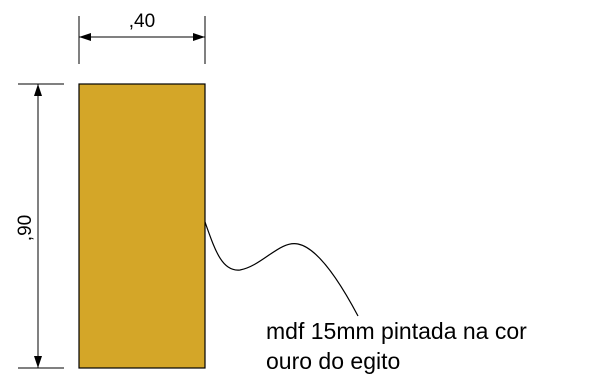  What do you see at coordinates (396, 346) in the screenshot?
I see `material-note: mdf 15mm pintada na cor ouro do egito` at bounding box center [396, 346].